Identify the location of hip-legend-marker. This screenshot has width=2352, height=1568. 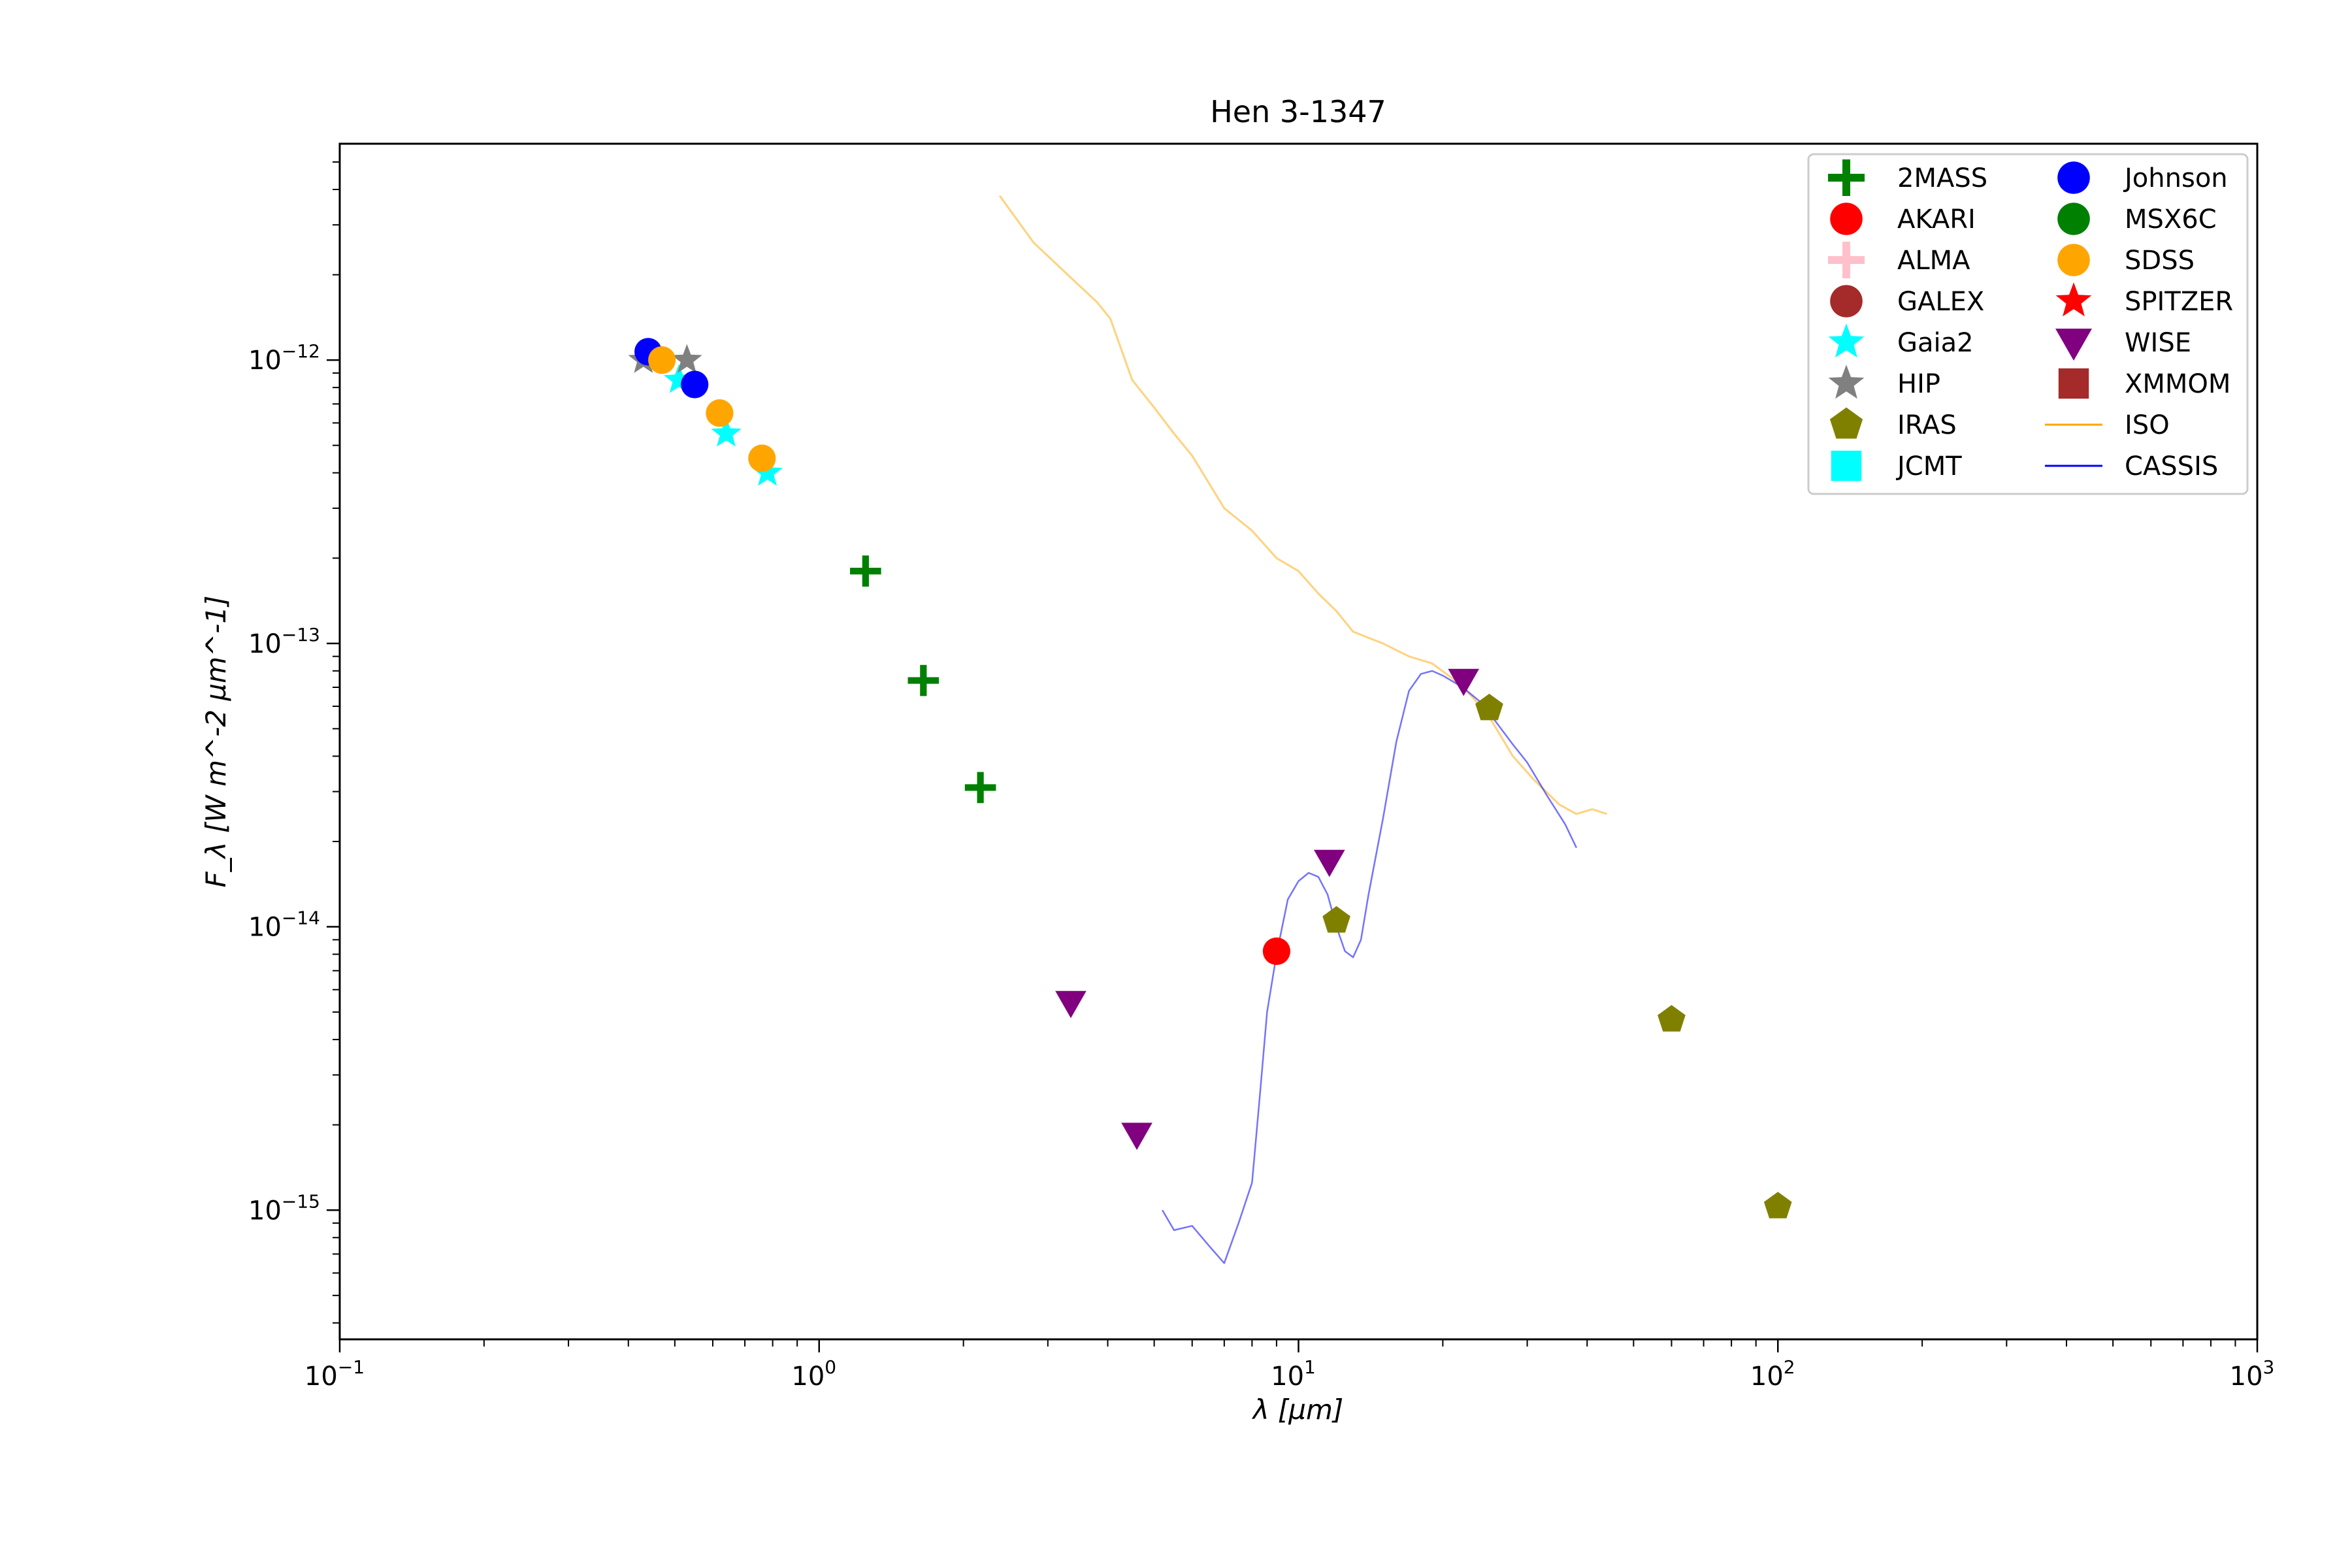
(1846, 382).